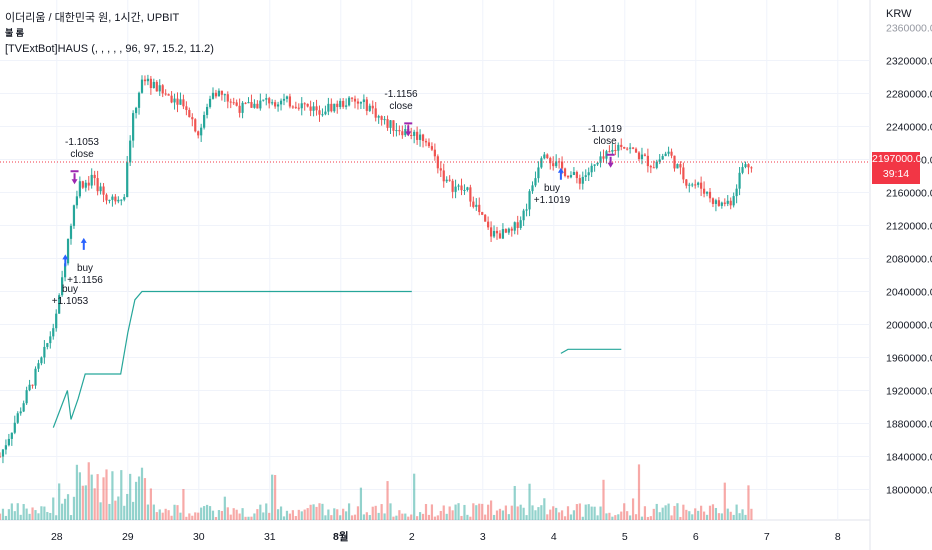 The image size is (932, 550). What do you see at coordinates (376, 491) in the screenshot?
I see `volume-bars` at bounding box center [376, 491].